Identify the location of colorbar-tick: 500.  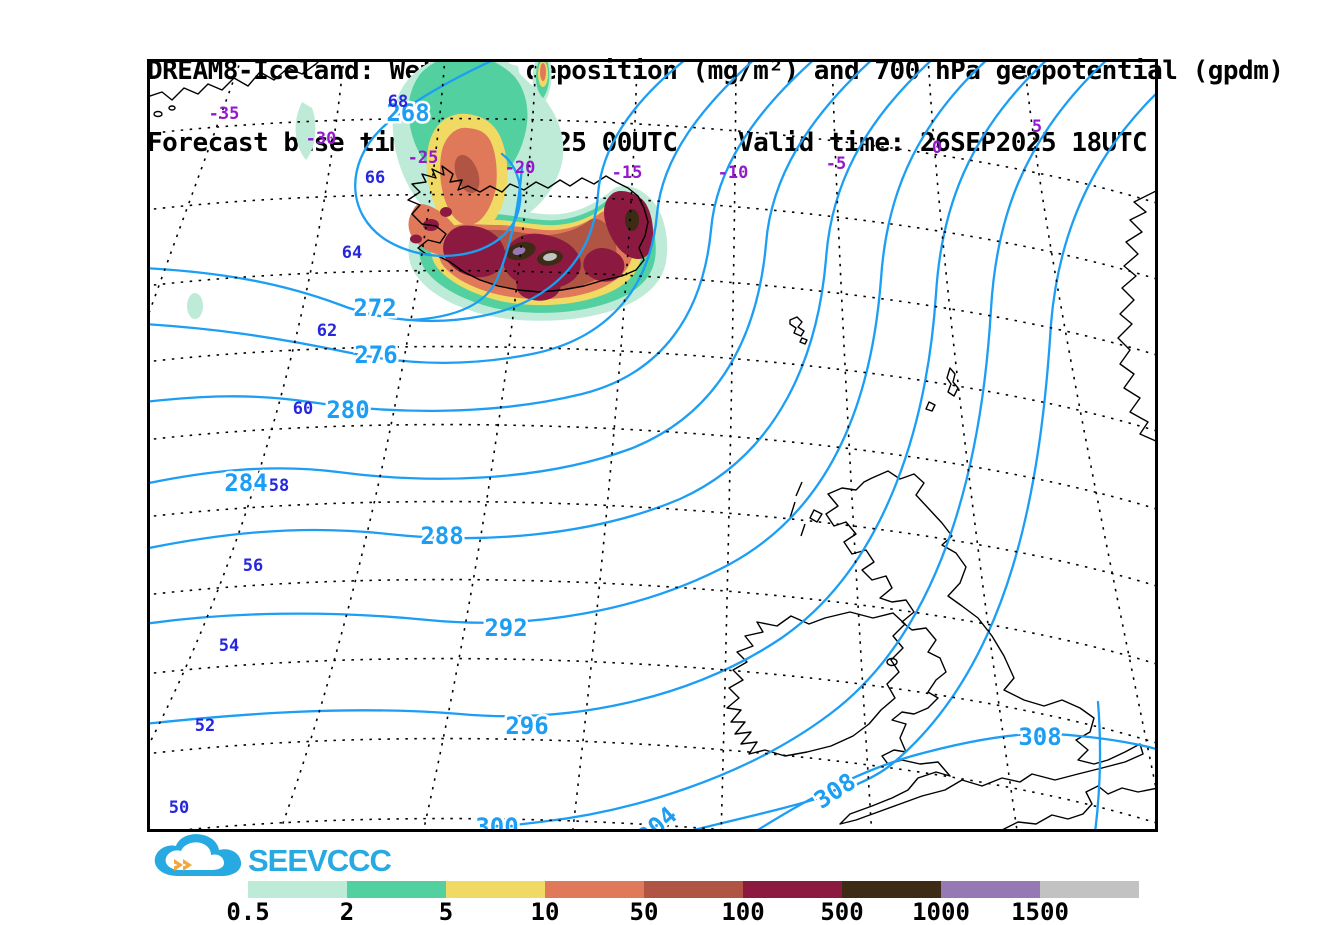
(841, 911).